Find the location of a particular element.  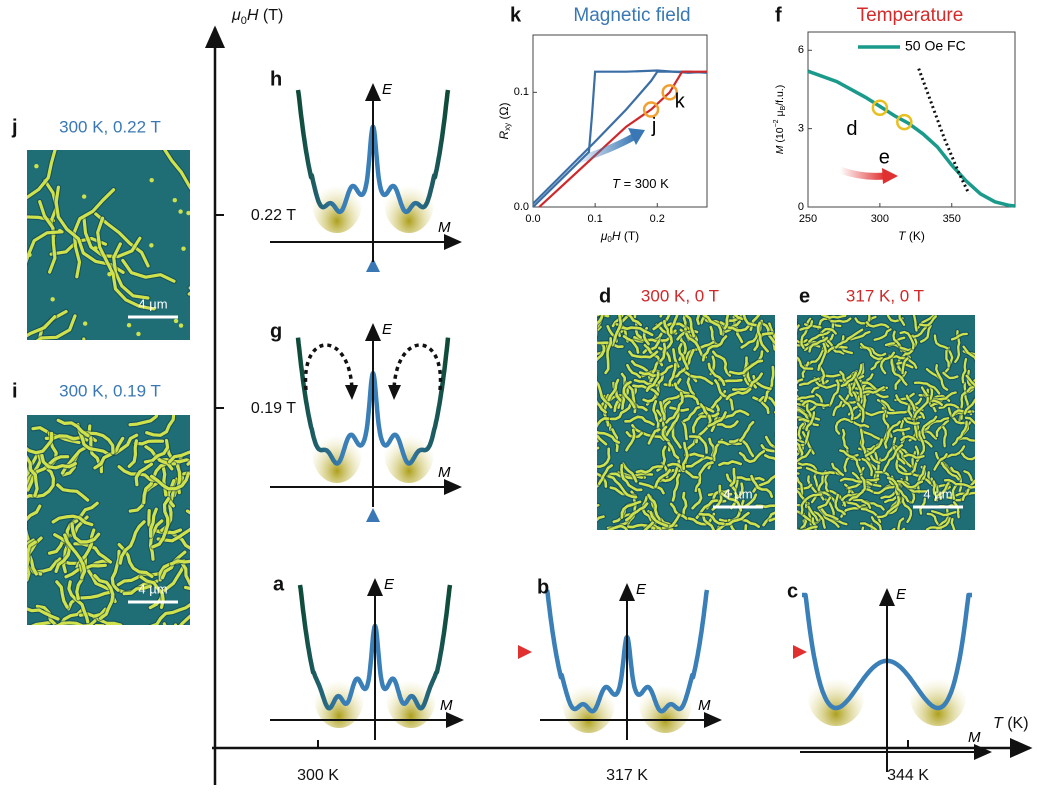

y-label: 0.22 T is located at coordinates (273, 215).